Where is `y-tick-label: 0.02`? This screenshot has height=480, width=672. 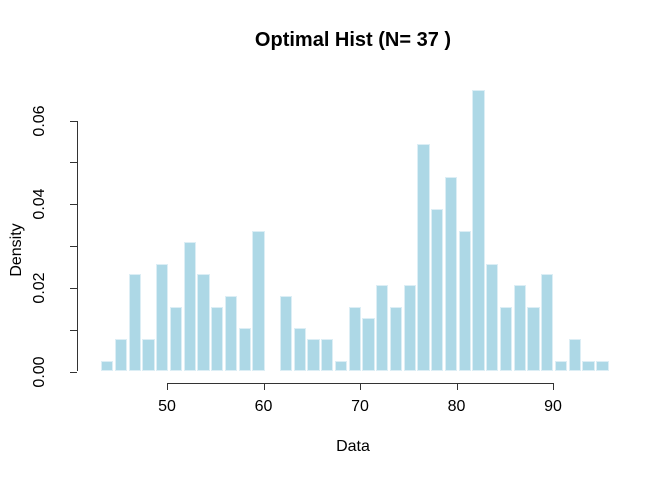 y-tick-label: 0.02 is located at coordinates (39, 288).